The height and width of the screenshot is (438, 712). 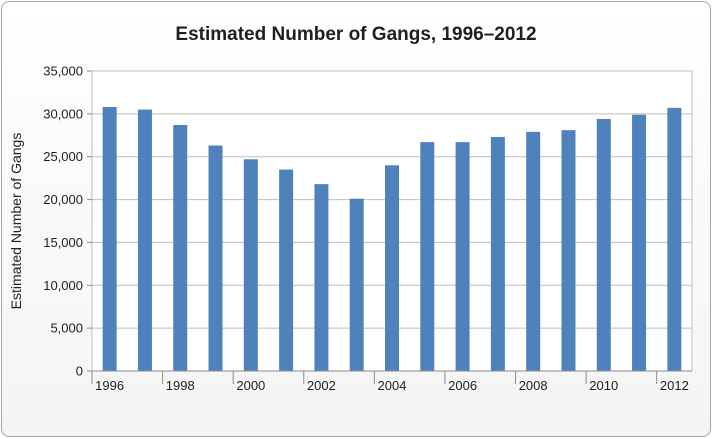 I want to click on y-tick-label: 0, so click(x=79, y=371).